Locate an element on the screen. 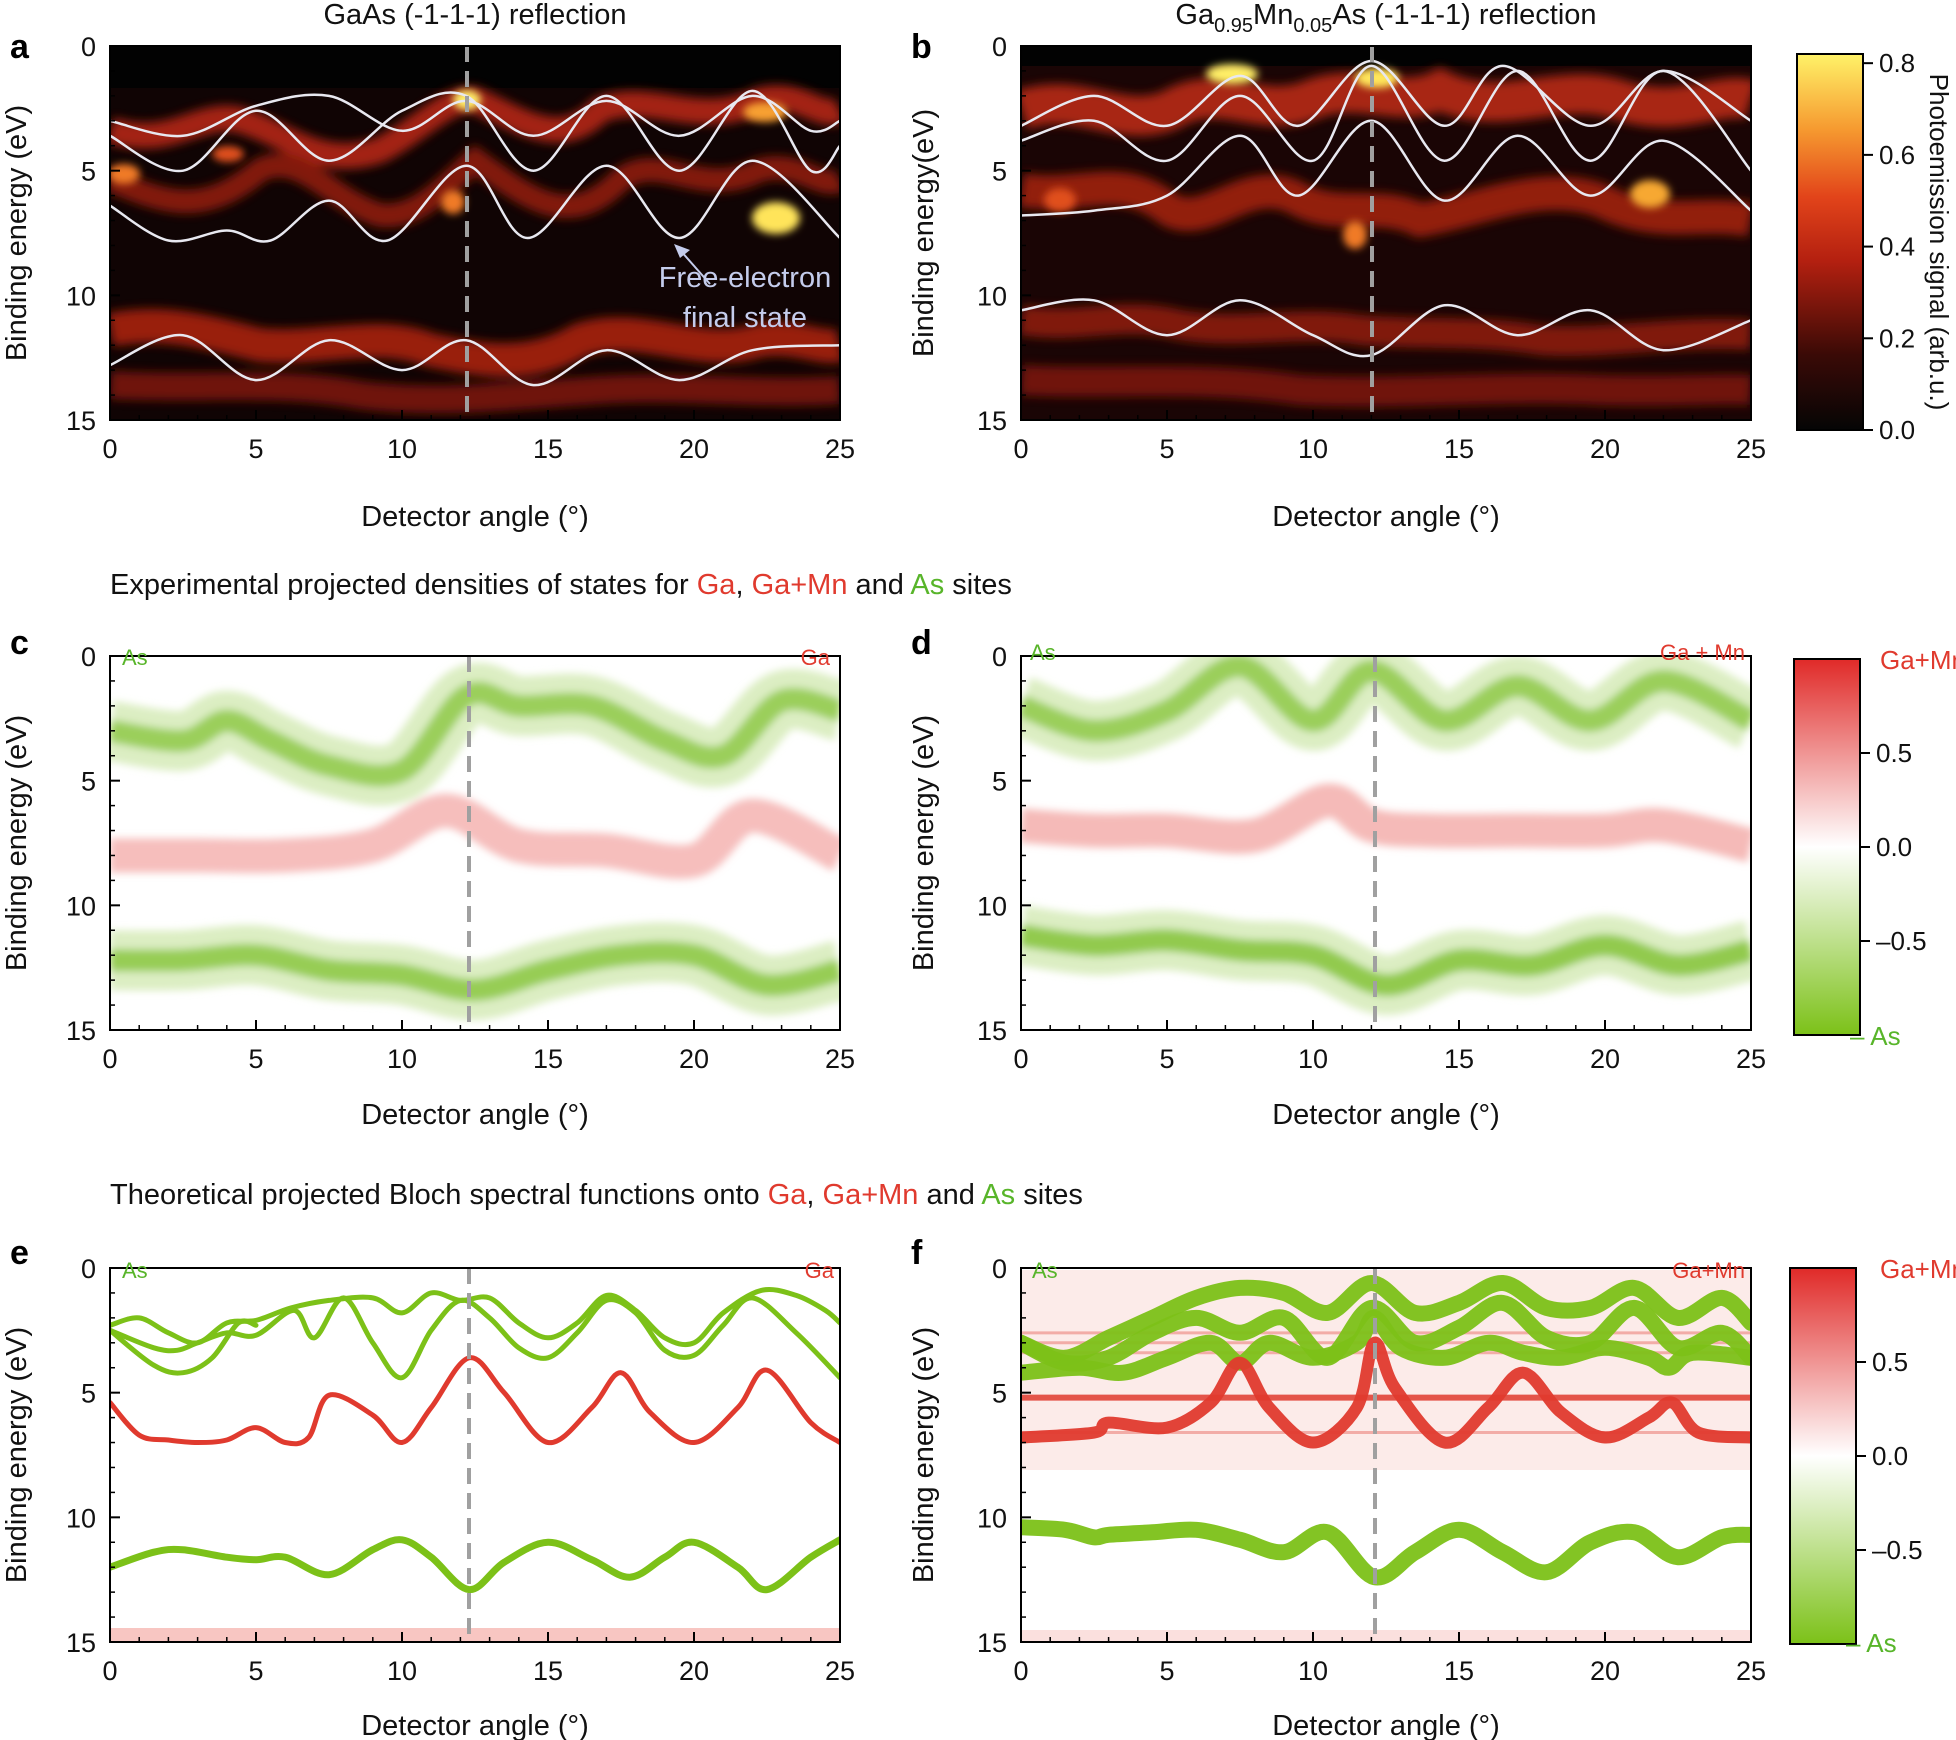  panel-d-frame is located at coordinates (1386, 843).